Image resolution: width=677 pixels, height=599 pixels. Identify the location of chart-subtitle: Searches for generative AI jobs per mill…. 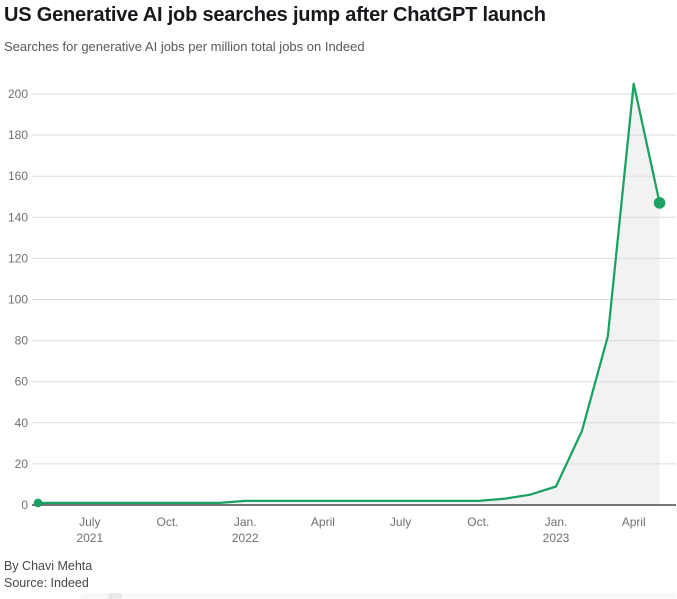
(184, 46).